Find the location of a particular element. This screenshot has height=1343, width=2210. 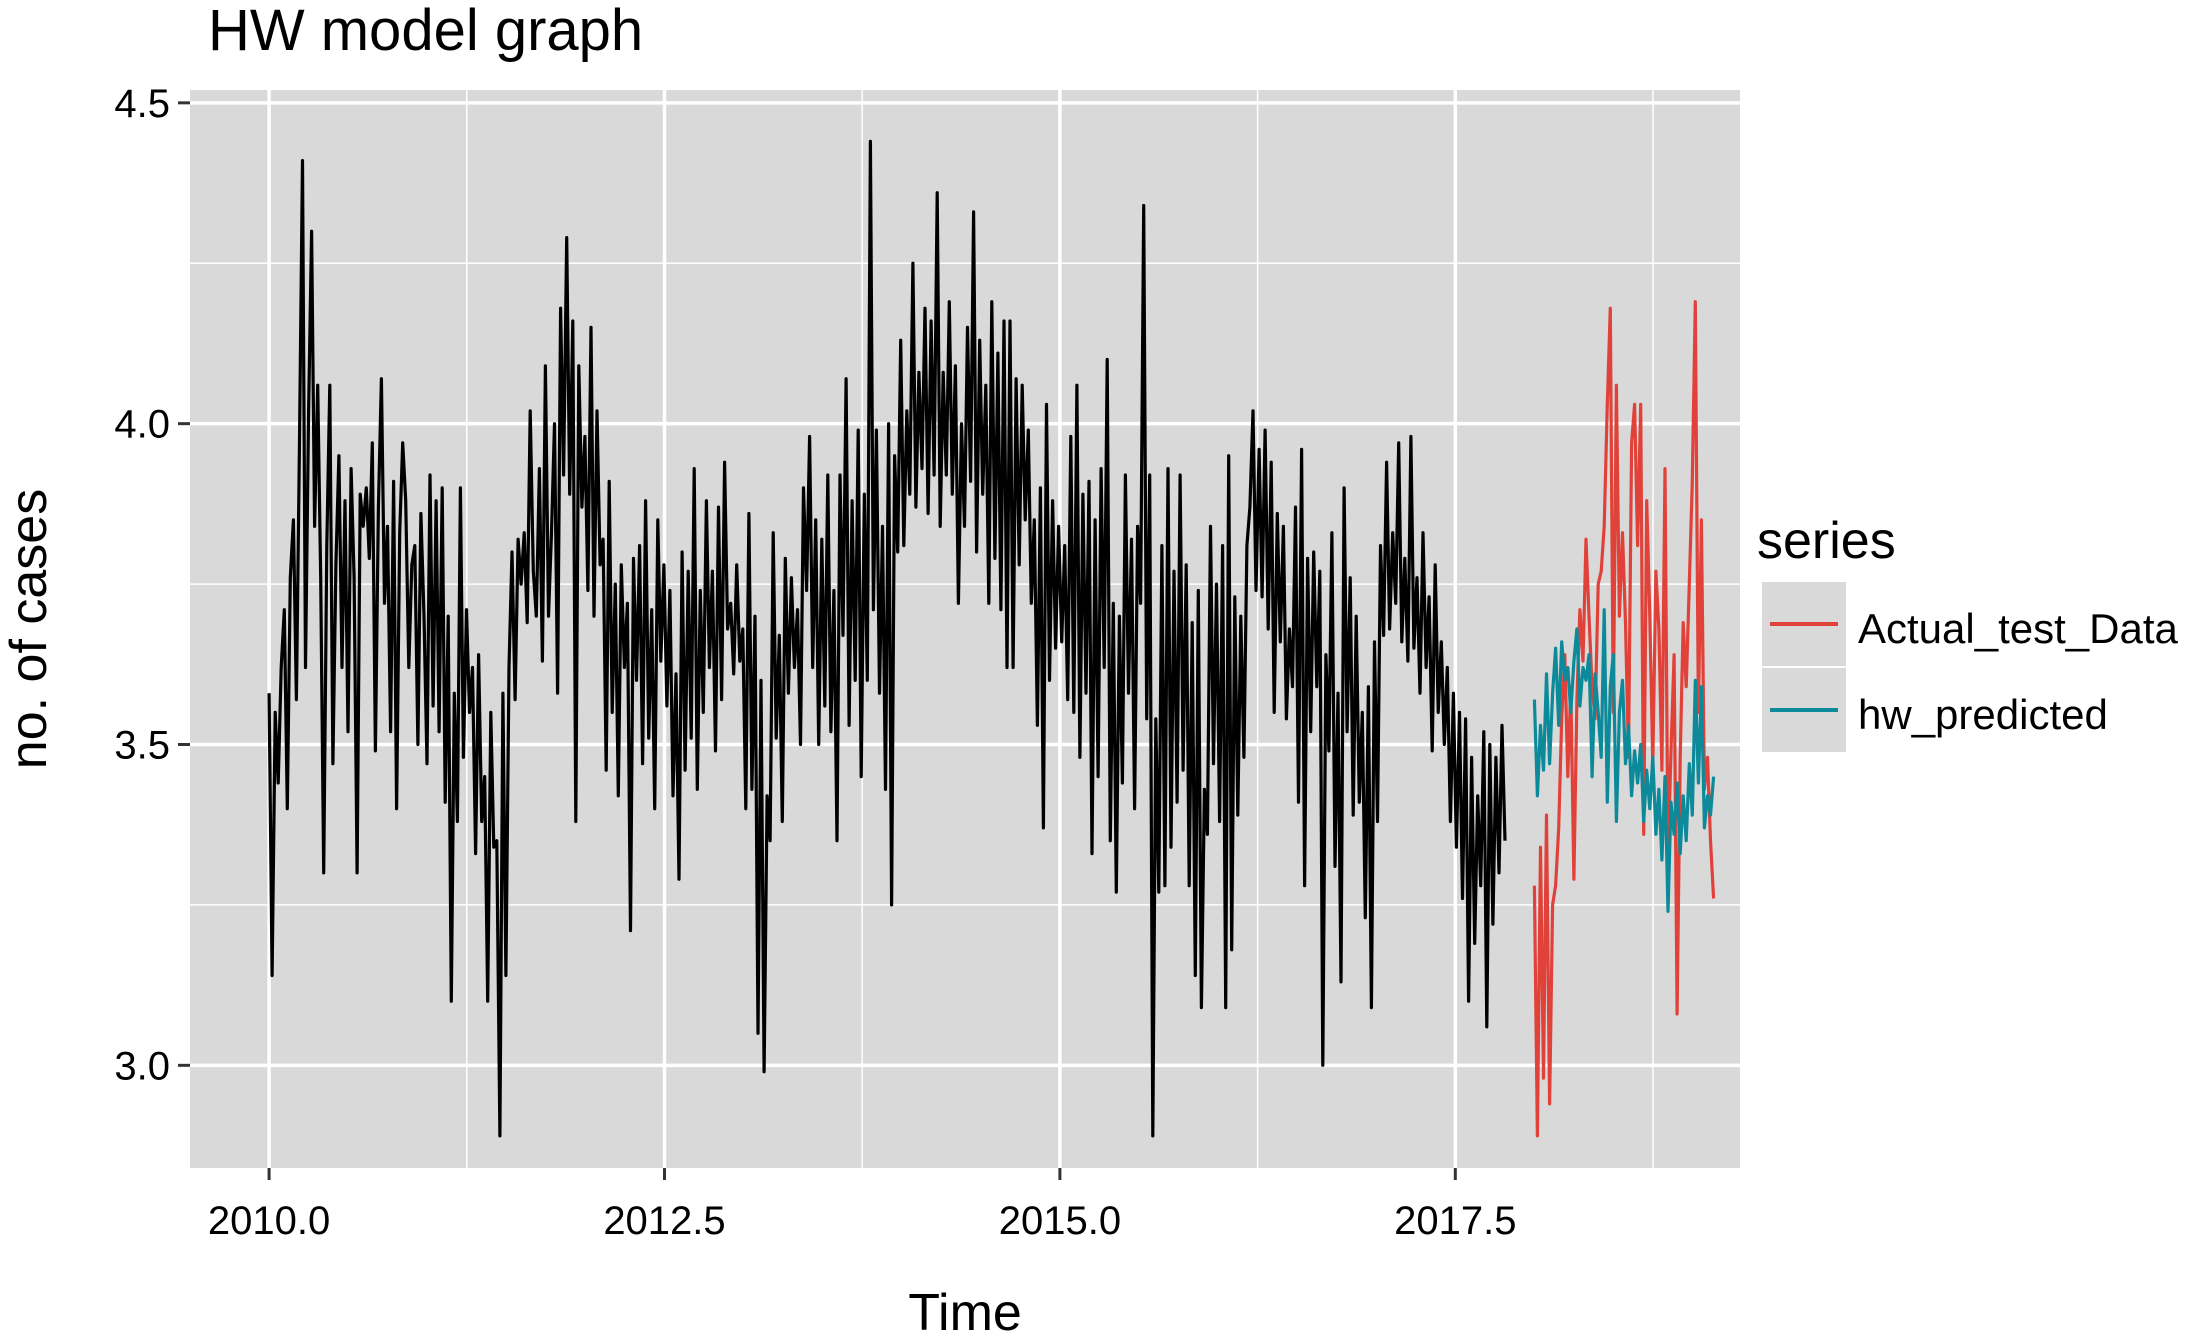

y-tick-label: 3.5 is located at coordinates (142, 746).